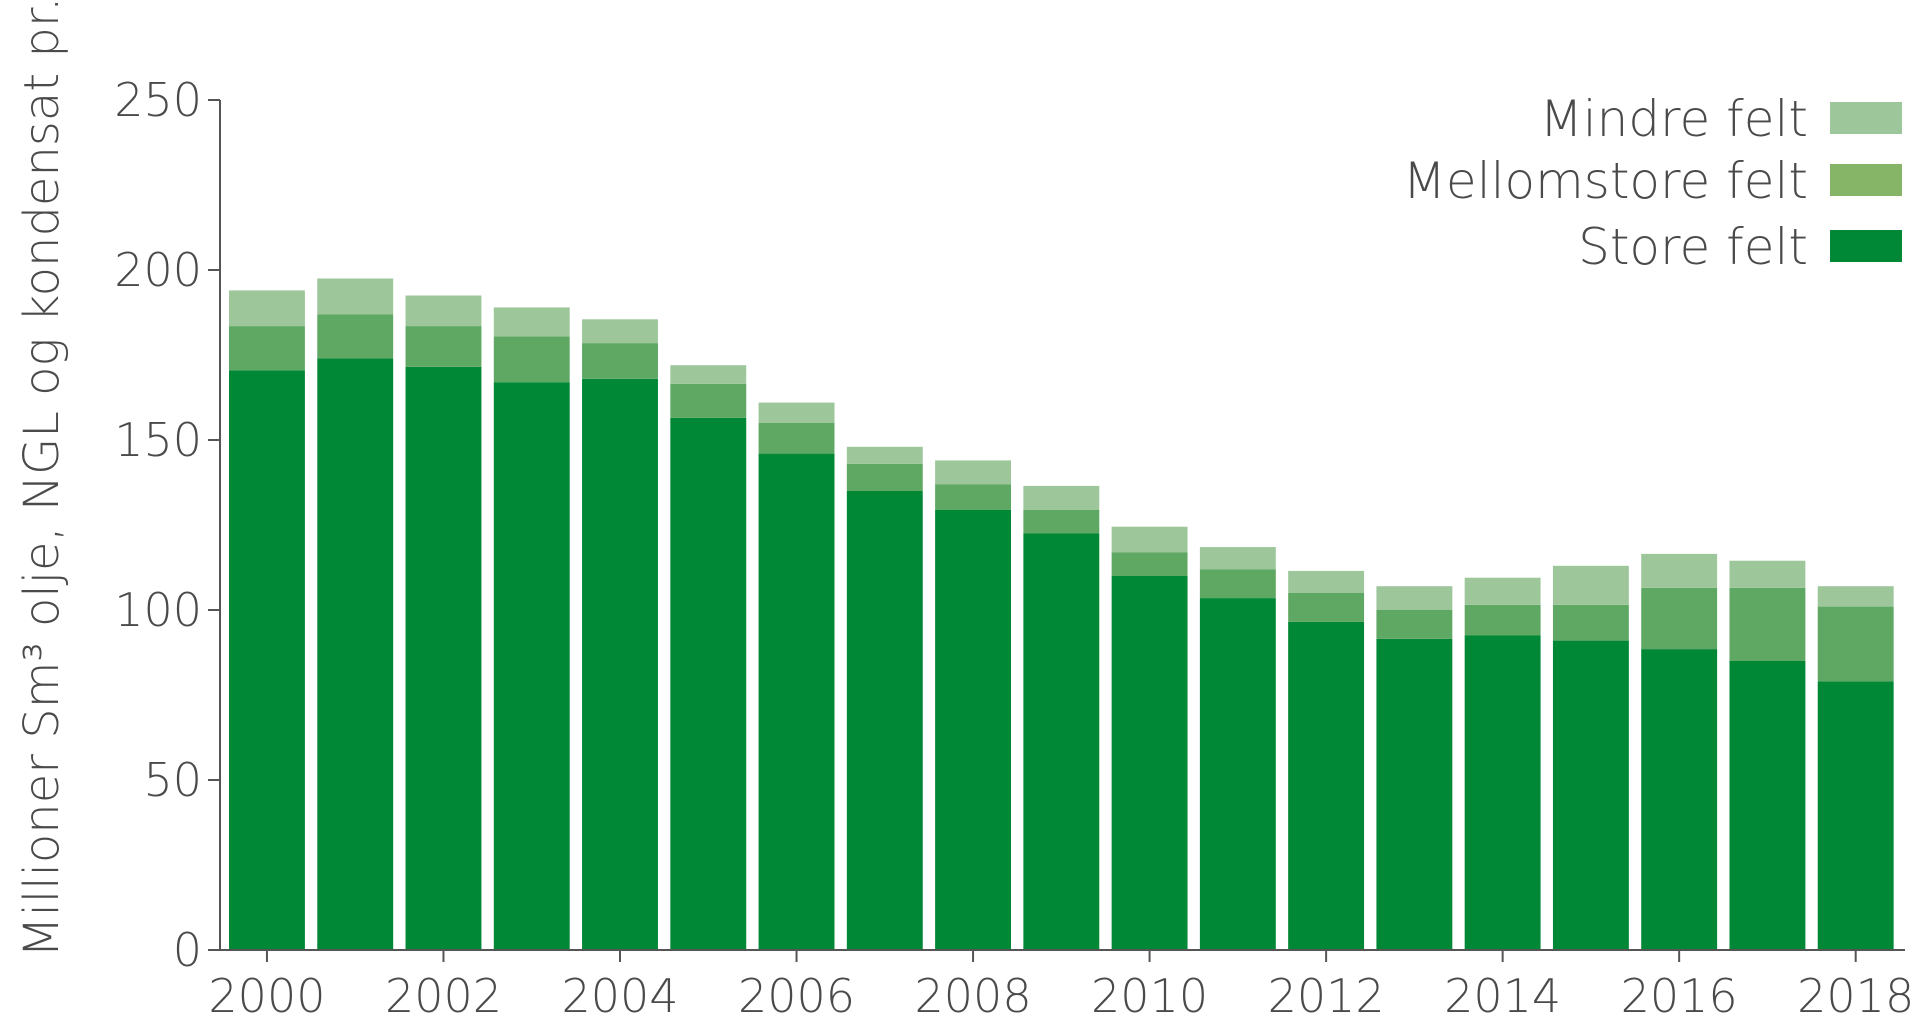 The height and width of the screenshot is (1029, 1920). Describe the element at coordinates (708, 374) in the screenshot. I see `bar-segment-2005-mindre-felt` at that location.